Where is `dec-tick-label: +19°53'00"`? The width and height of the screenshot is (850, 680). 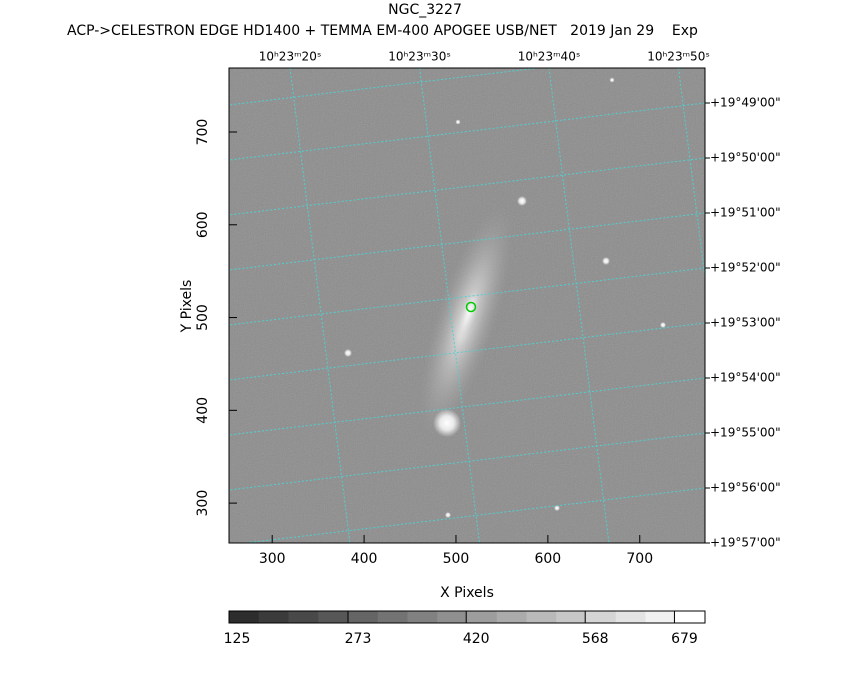 dec-tick-label: +19°53'00" is located at coordinates (745, 323).